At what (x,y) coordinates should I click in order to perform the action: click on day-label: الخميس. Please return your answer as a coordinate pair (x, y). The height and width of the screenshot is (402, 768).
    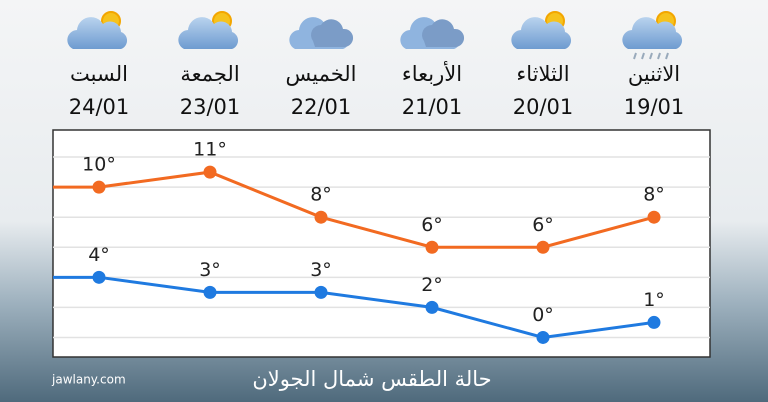
    Looking at the image, I should click on (320, 74).